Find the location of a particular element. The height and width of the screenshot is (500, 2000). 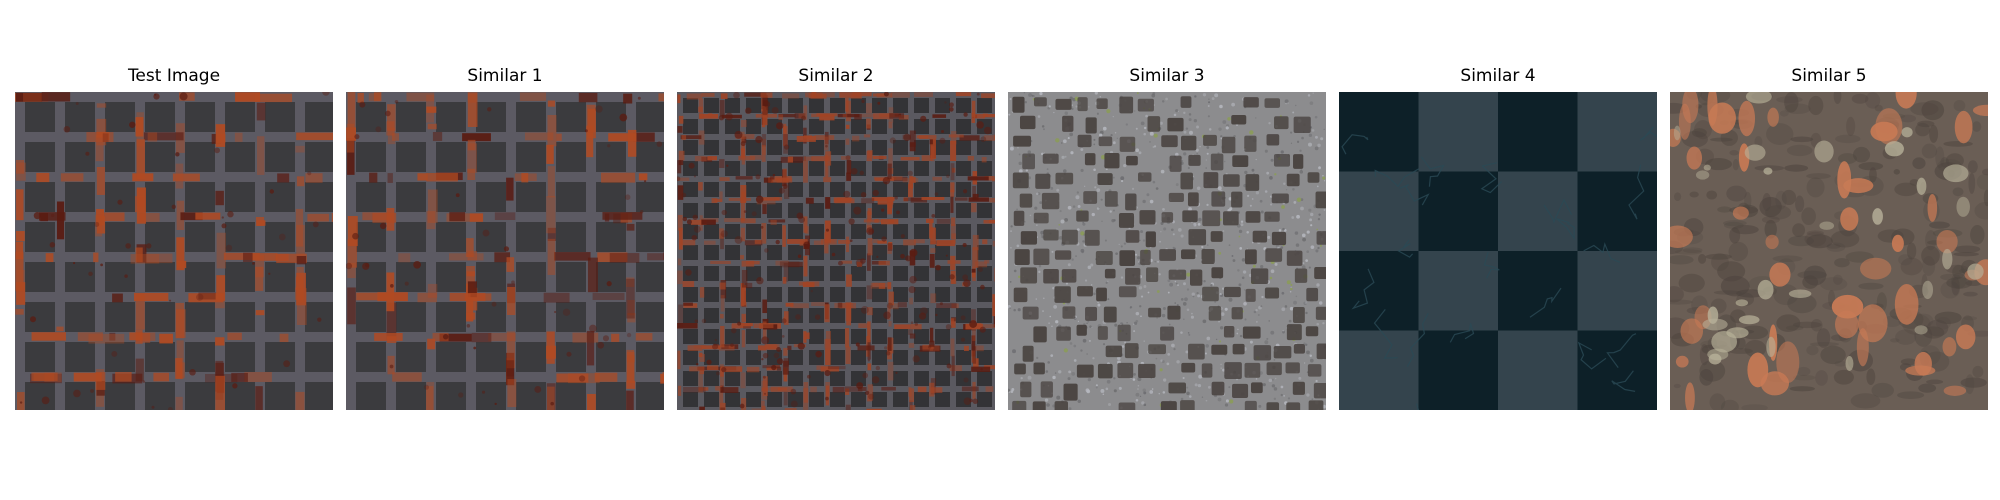

panel-title: Test Image is located at coordinates (174, 76).